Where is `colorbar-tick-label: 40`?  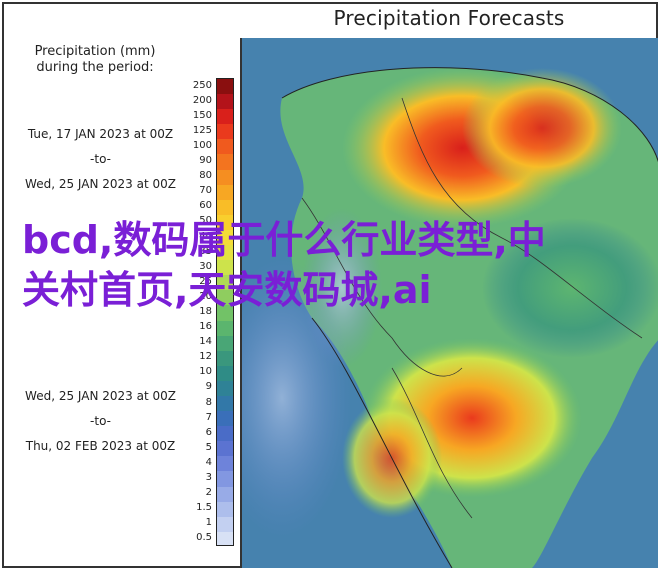
colorbar-tick-label: 40 is located at coordinates (205, 236).